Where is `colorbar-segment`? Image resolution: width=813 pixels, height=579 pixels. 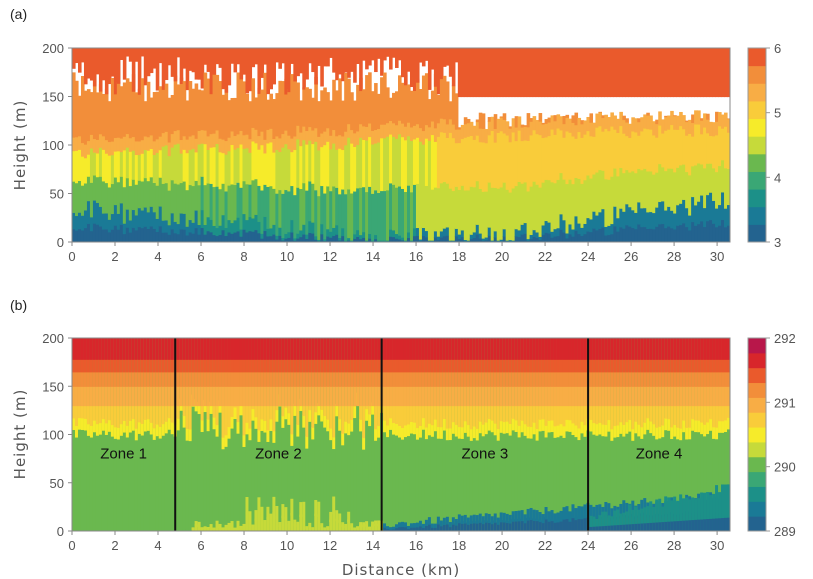
colorbar-segment is located at coordinates (757, 464).